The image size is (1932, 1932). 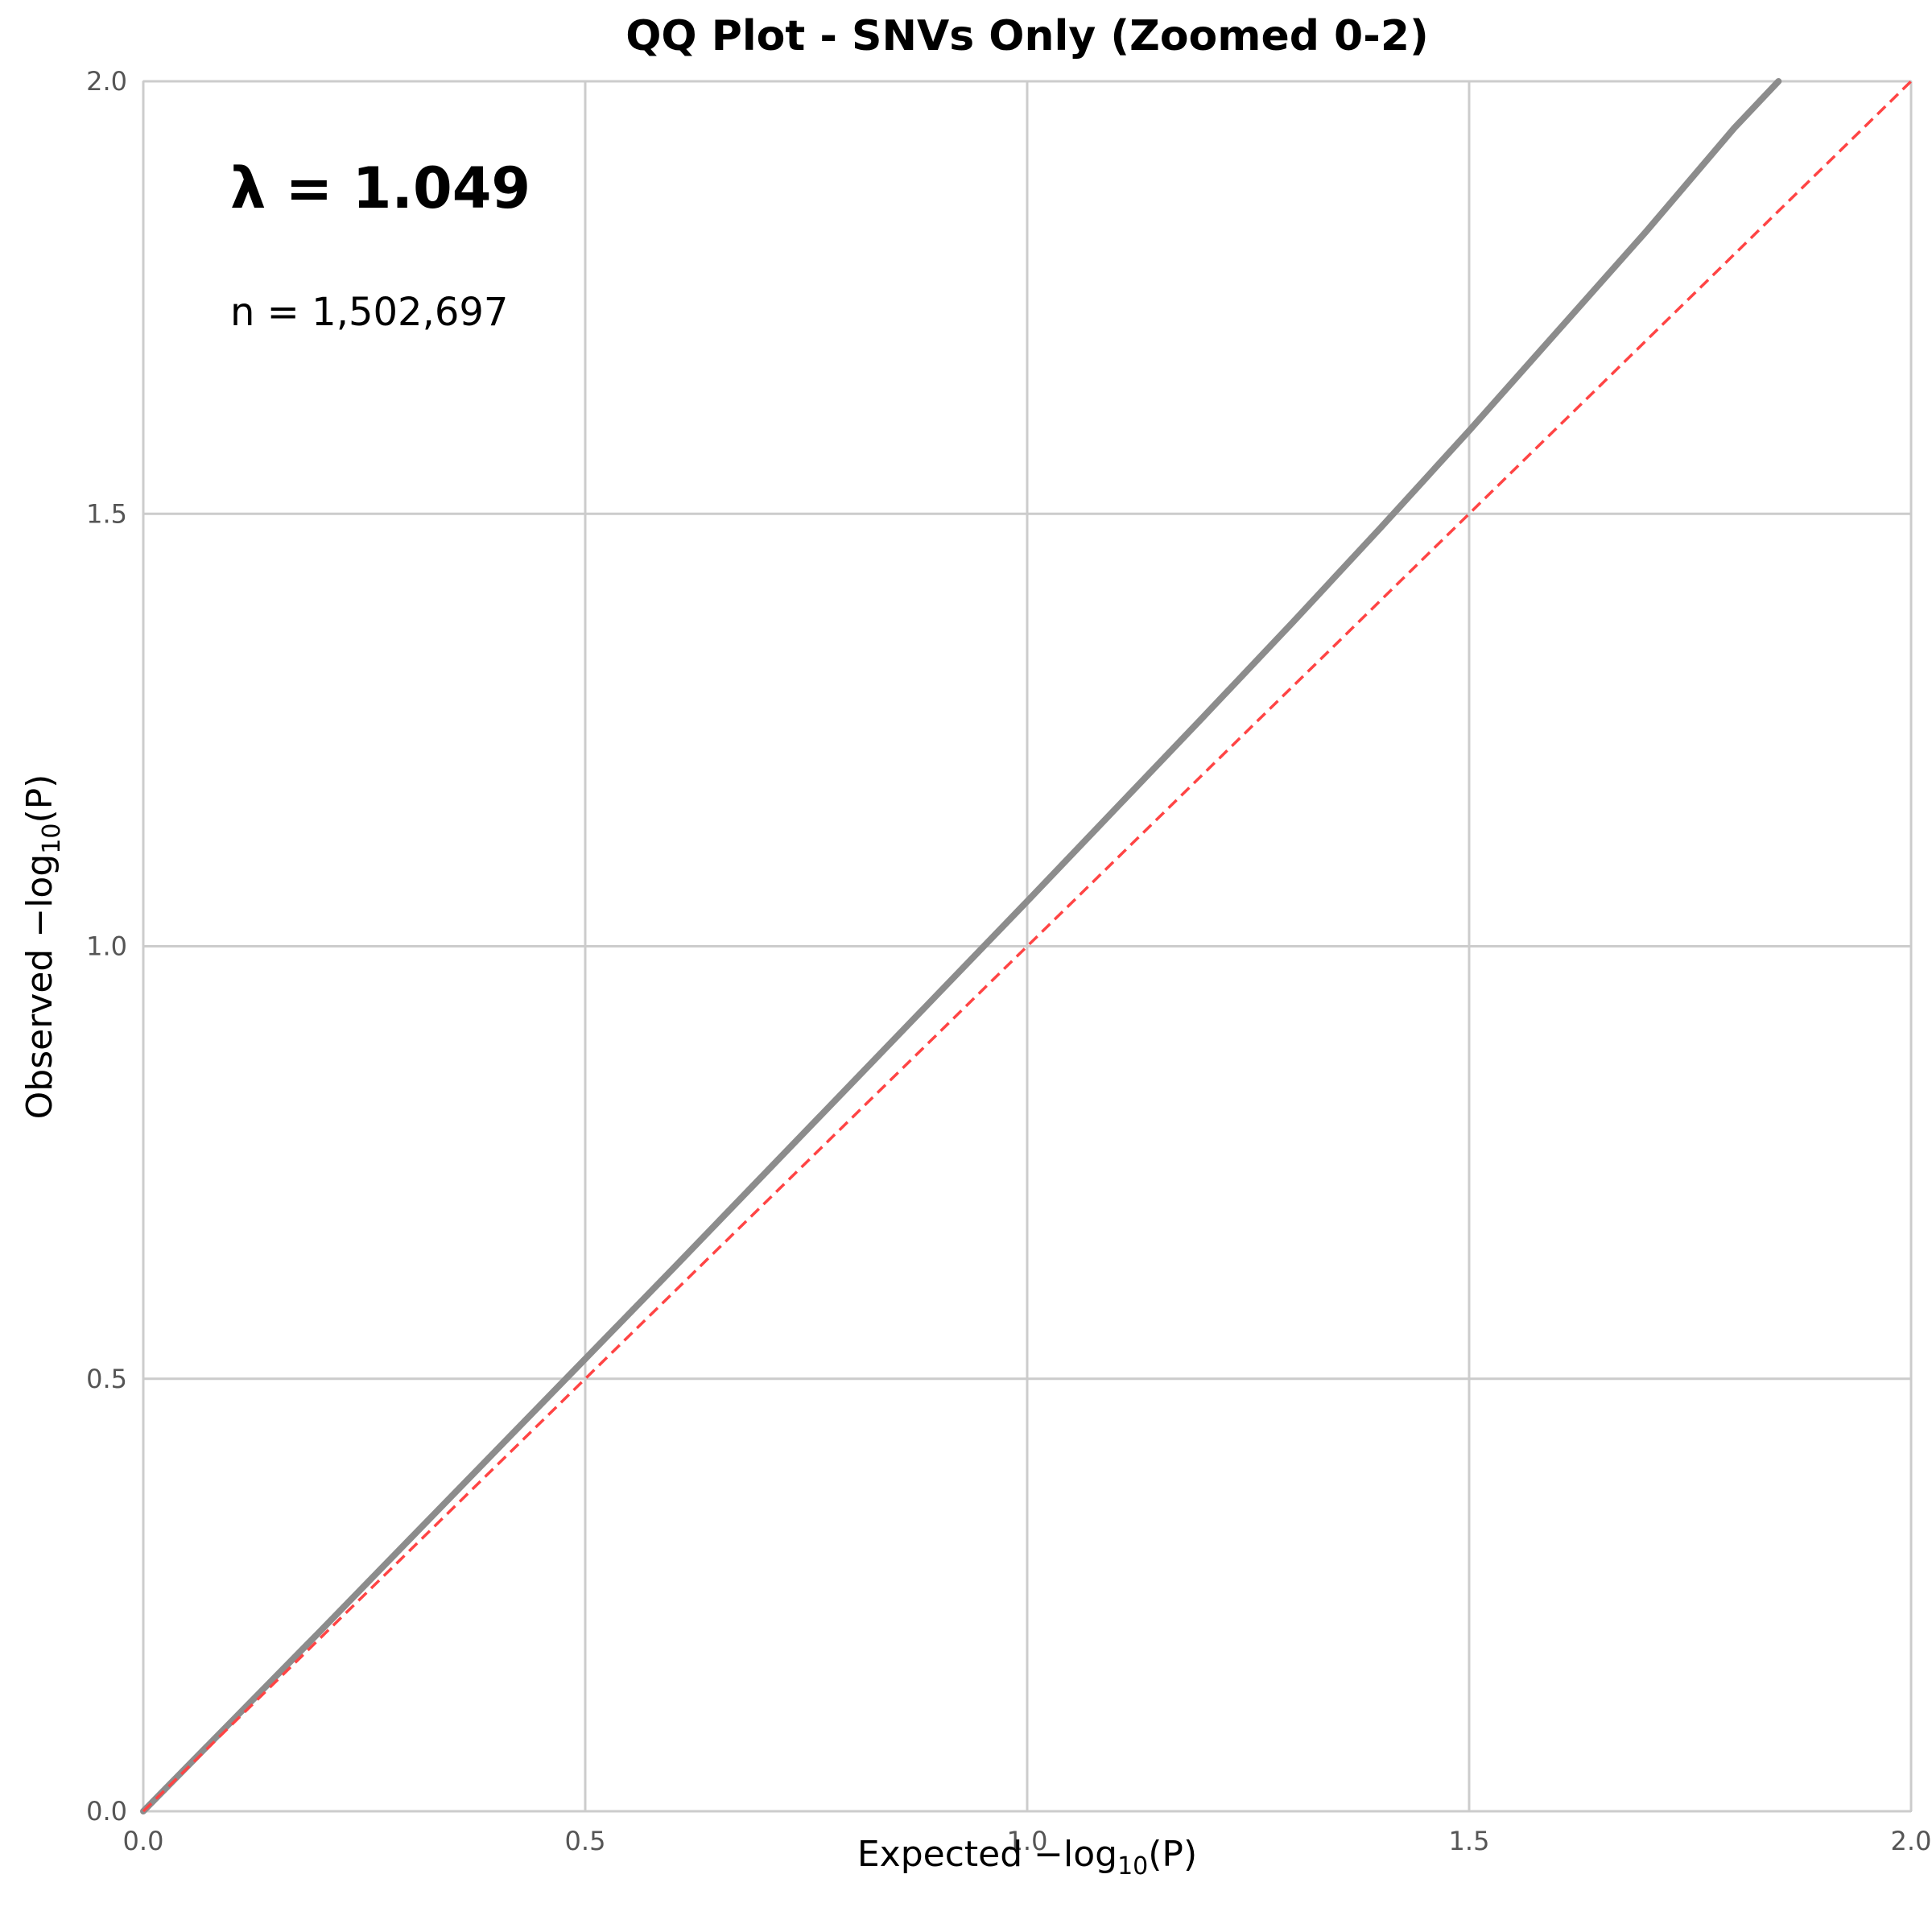 I want to click on y-tick-label: 1.5, so click(x=106, y=513).